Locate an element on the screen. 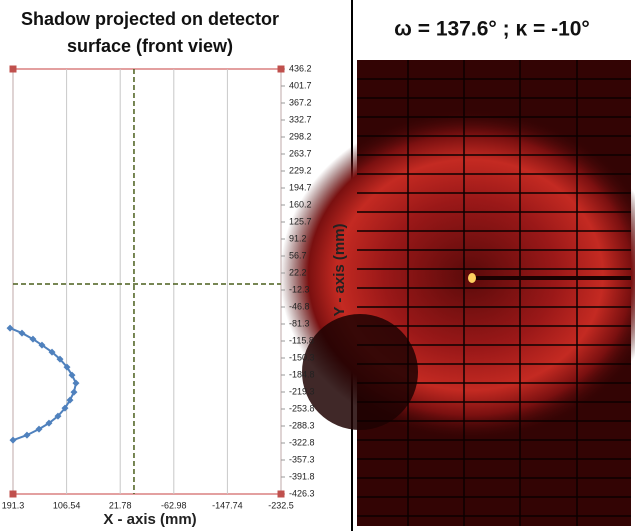  y-tick-label: 160.2 is located at coordinates (300, 204).